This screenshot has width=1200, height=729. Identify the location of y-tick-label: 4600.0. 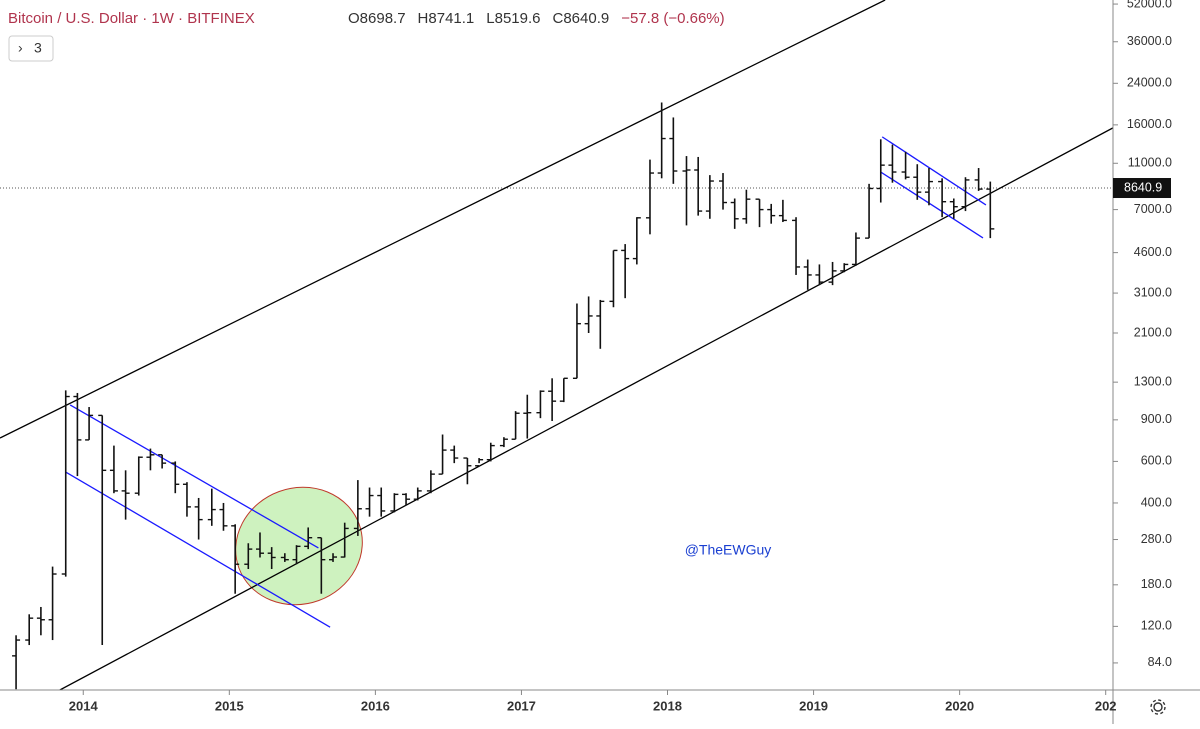
(1153, 252).